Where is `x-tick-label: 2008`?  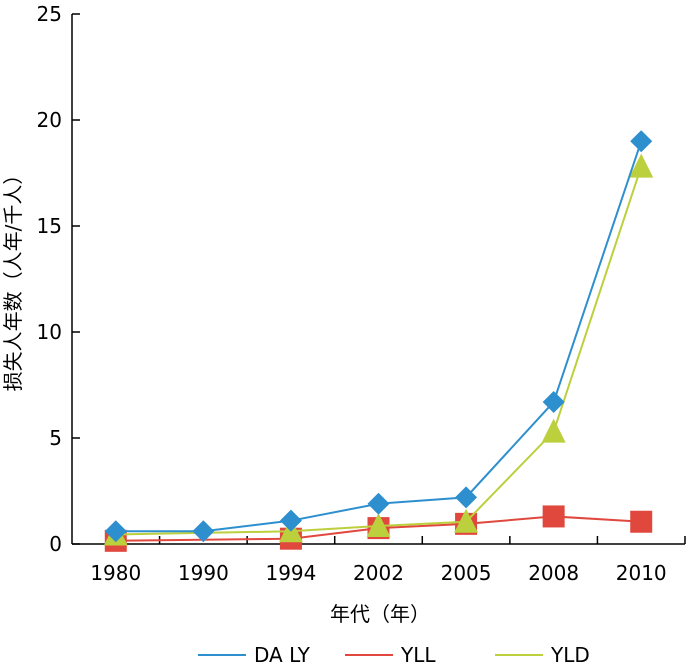 x-tick-label: 2008 is located at coordinates (553, 573).